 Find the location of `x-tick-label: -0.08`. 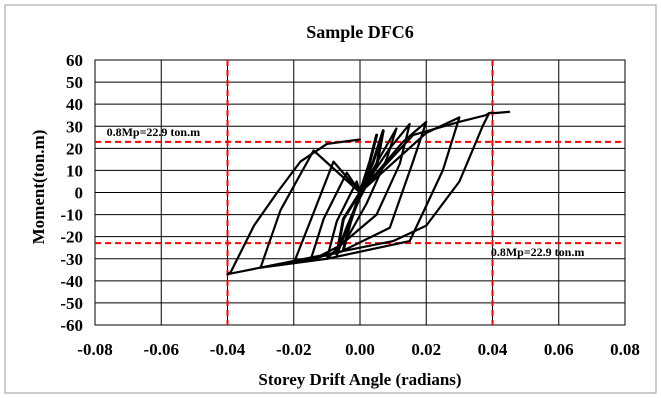

x-tick-label: -0.08 is located at coordinates (94, 349).